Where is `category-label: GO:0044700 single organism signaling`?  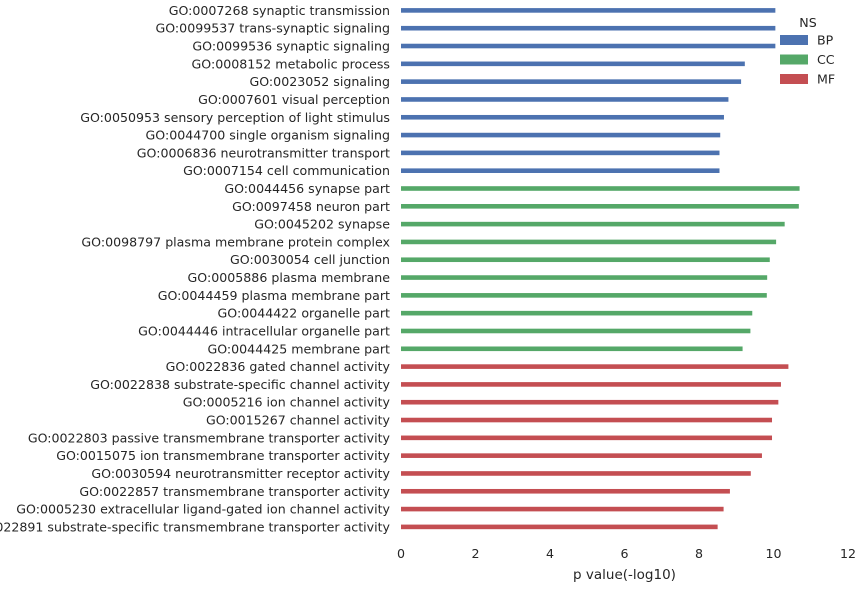 category-label: GO:0044700 single organism signaling is located at coordinates (268, 135).